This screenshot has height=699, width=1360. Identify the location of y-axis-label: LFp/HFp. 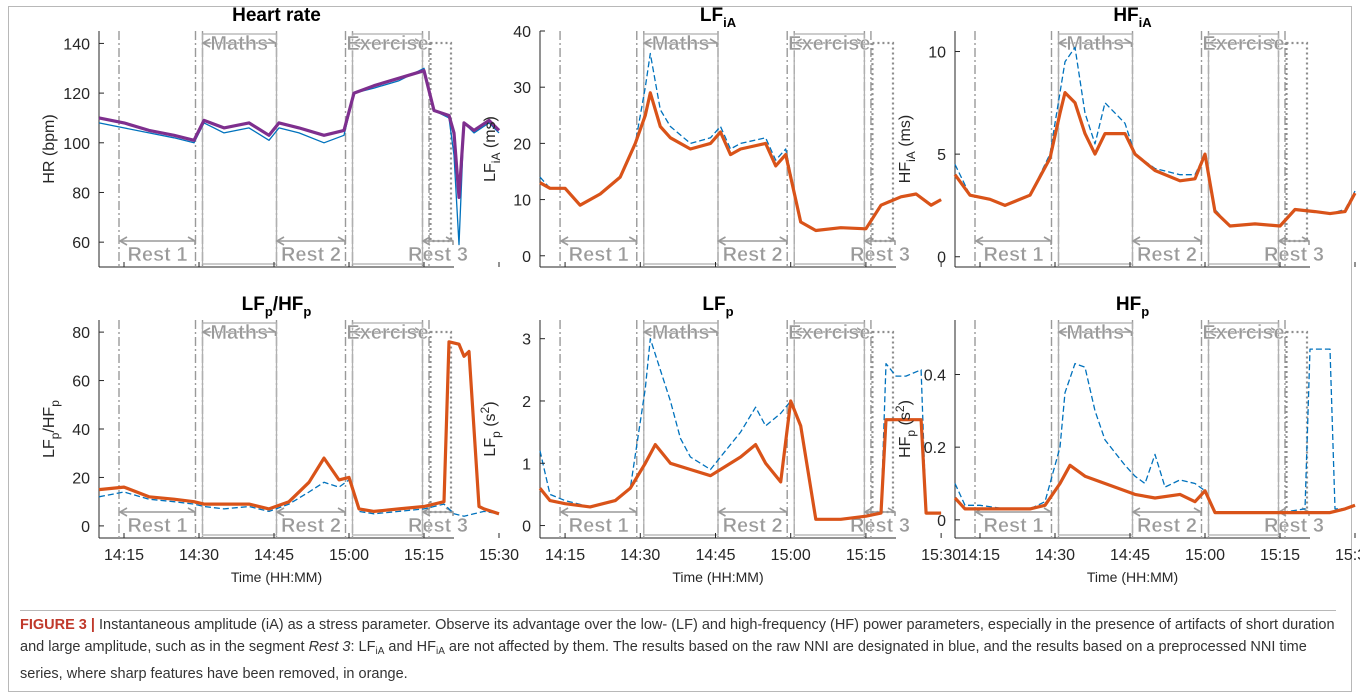
(51, 429).